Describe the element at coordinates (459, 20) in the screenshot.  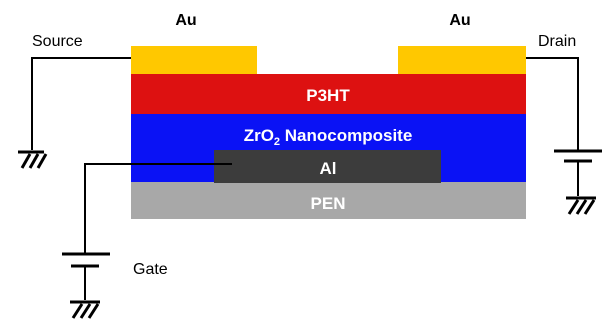
I see `au-right-label: Au` at that location.